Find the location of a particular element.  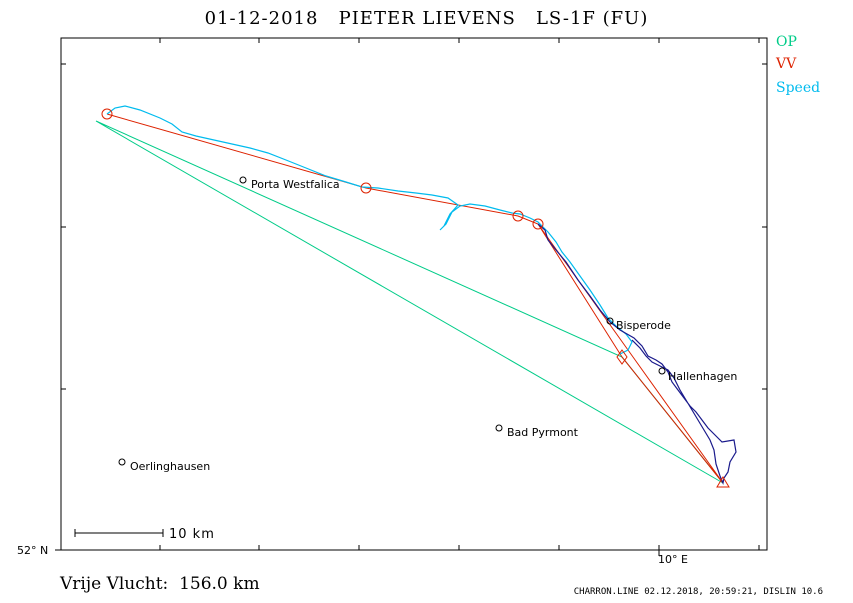

map-title: 01-12-2018 PIETER LIEVENS LS-1F (FU) is located at coordinates (426, 18).